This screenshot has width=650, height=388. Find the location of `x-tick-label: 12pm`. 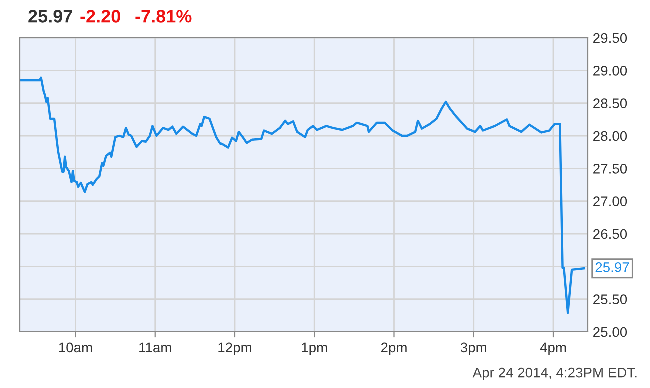

x-tick-label: 12pm is located at coordinates (235, 349).